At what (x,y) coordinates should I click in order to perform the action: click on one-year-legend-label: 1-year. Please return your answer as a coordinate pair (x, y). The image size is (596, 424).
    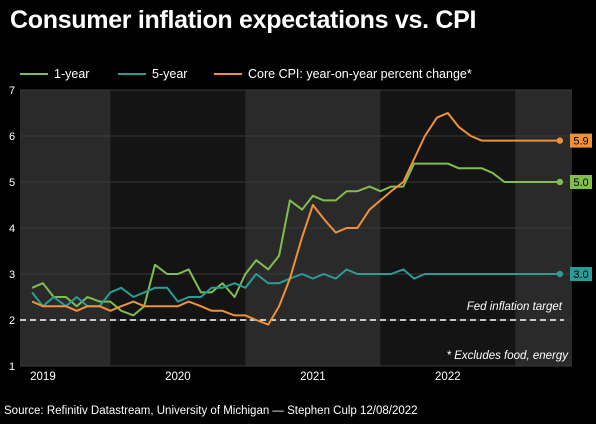
    Looking at the image, I should click on (71, 74).